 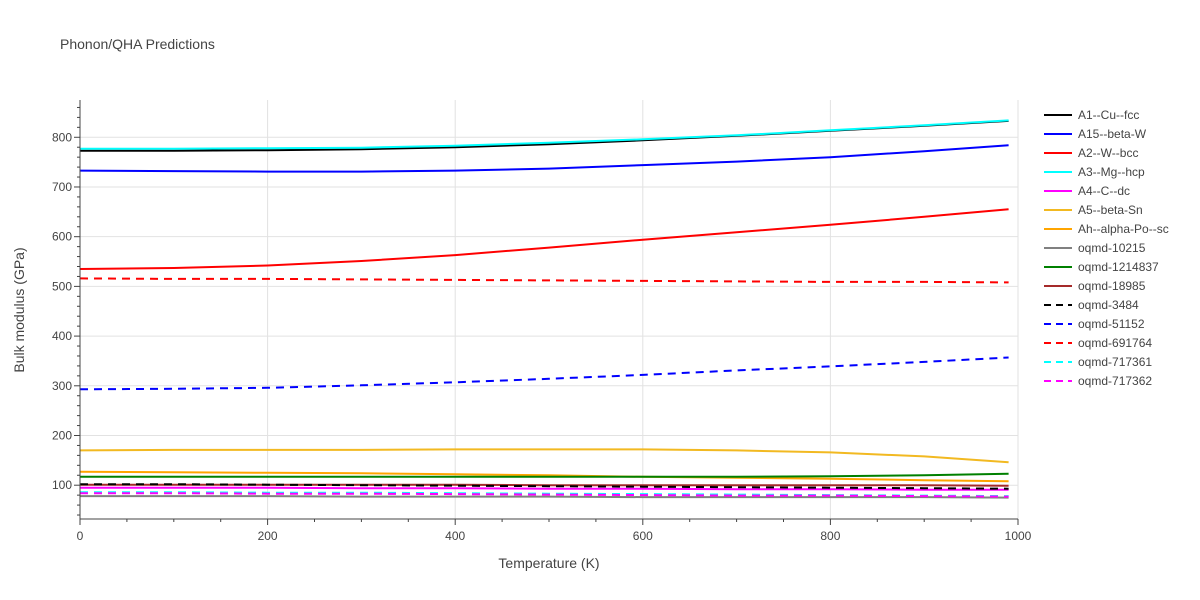 What do you see at coordinates (1115, 343) in the screenshot?
I see `legend-label: oqmd-691764` at bounding box center [1115, 343].